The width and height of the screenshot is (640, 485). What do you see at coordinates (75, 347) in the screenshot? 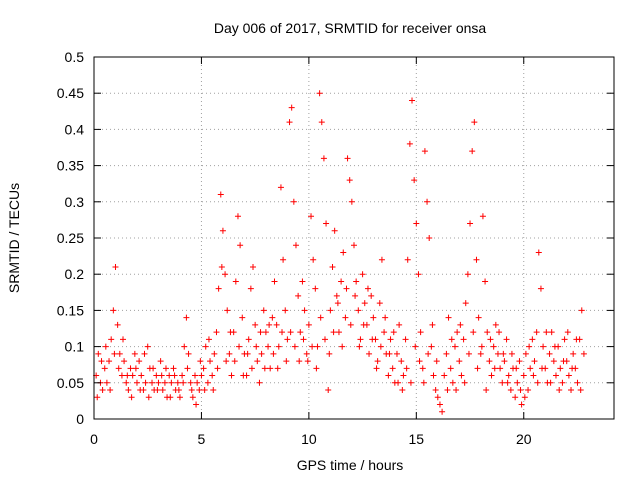
I see `y-tick-label: 0.1` at bounding box center [75, 347].